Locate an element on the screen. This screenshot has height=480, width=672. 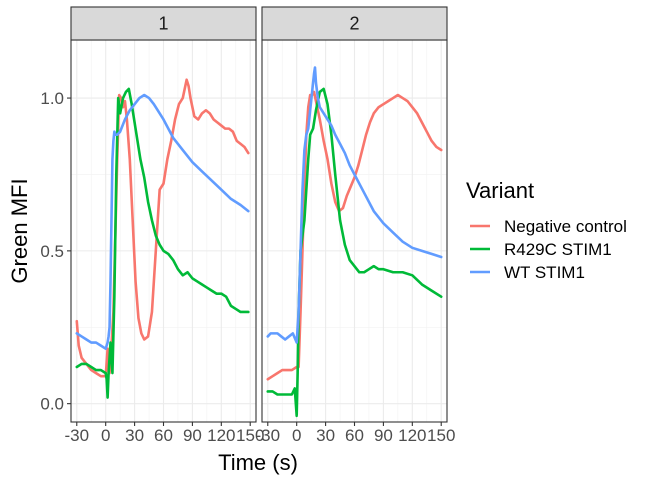
legend-label: WT STIM1 is located at coordinates (544, 272).